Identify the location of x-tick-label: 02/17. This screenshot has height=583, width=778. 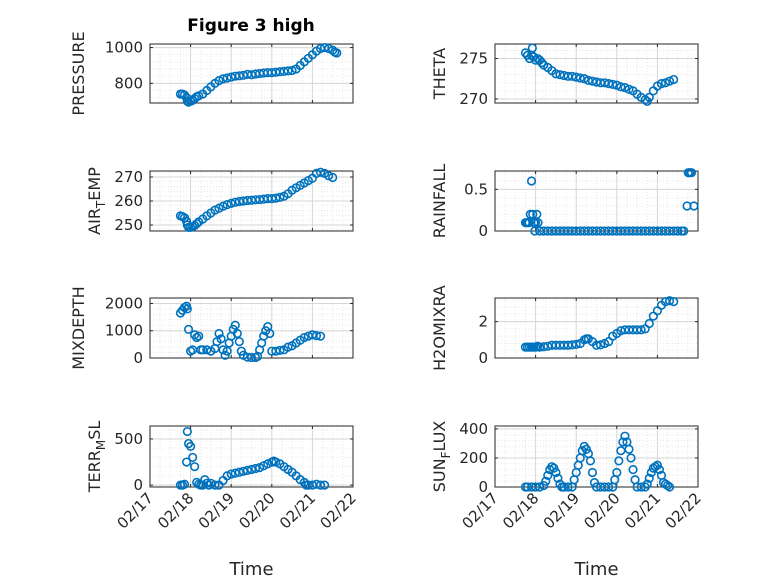
(135, 510).